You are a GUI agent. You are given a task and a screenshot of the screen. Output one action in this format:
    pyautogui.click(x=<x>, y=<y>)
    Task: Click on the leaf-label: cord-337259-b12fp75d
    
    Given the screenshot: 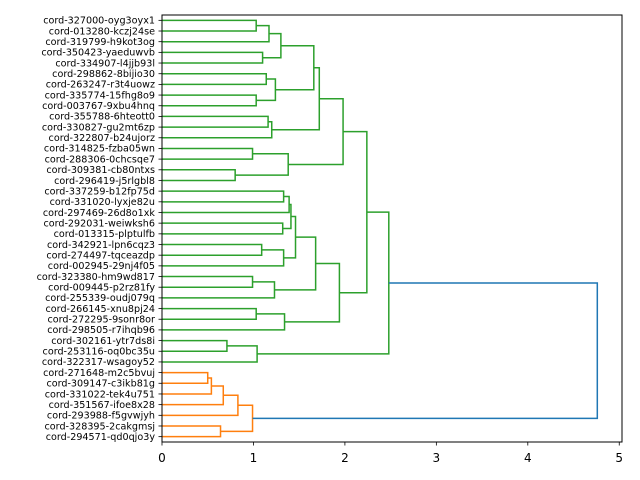 What is the action you would take?
    pyautogui.click(x=99, y=191)
    